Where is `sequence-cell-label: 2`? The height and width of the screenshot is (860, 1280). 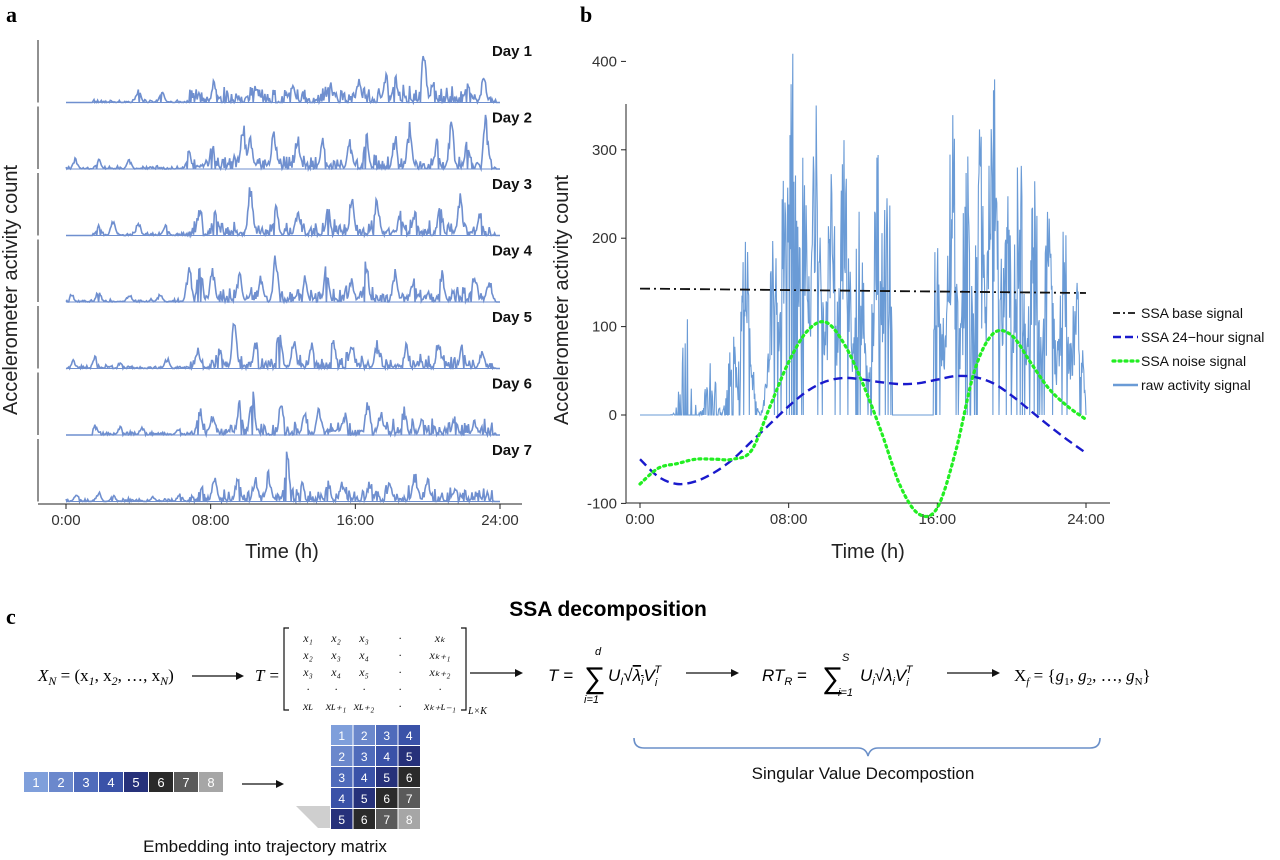 sequence-cell-label: 2 is located at coordinates (60, 782).